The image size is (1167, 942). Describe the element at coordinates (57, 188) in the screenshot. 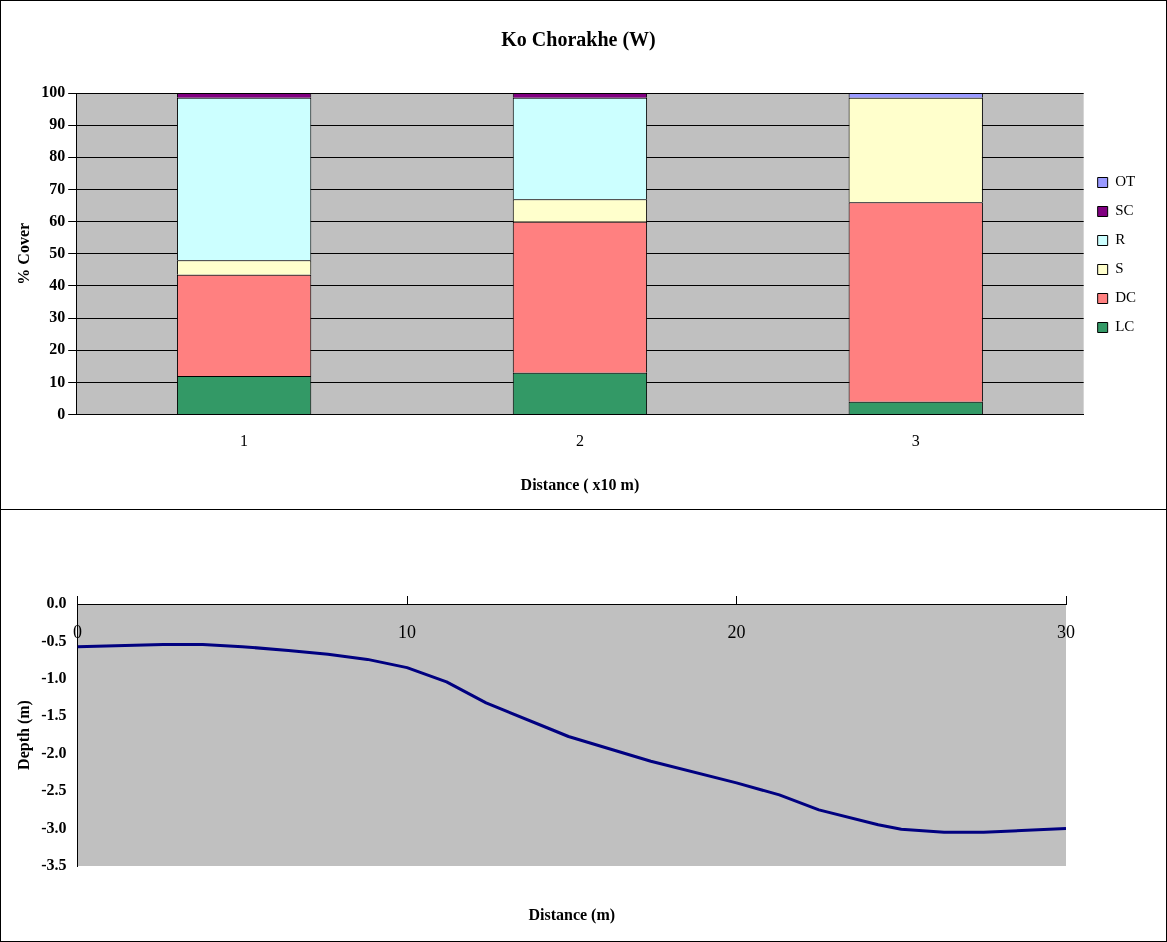

I see `y-tick-label: 70` at that location.